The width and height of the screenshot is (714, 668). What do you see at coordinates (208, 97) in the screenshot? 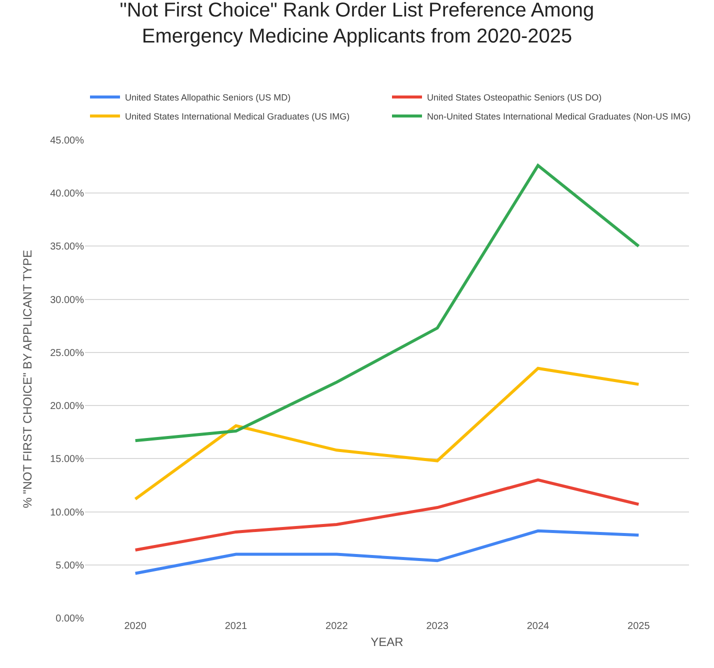
I see `legend-label: United States Allopathic Seniors (US MD)` at bounding box center [208, 97].